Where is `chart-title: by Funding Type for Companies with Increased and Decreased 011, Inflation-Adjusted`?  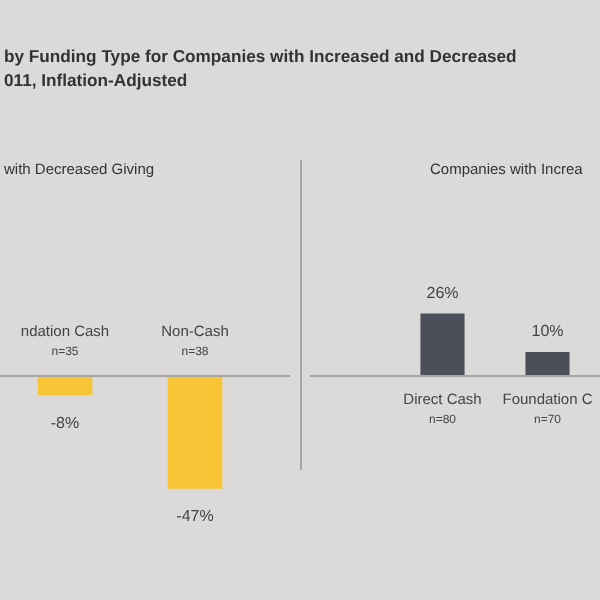
chart-title: by Funding Type for Companies with Increased and Decreased 011, Inflation-Adjusted is located at coordinates (261, 68).